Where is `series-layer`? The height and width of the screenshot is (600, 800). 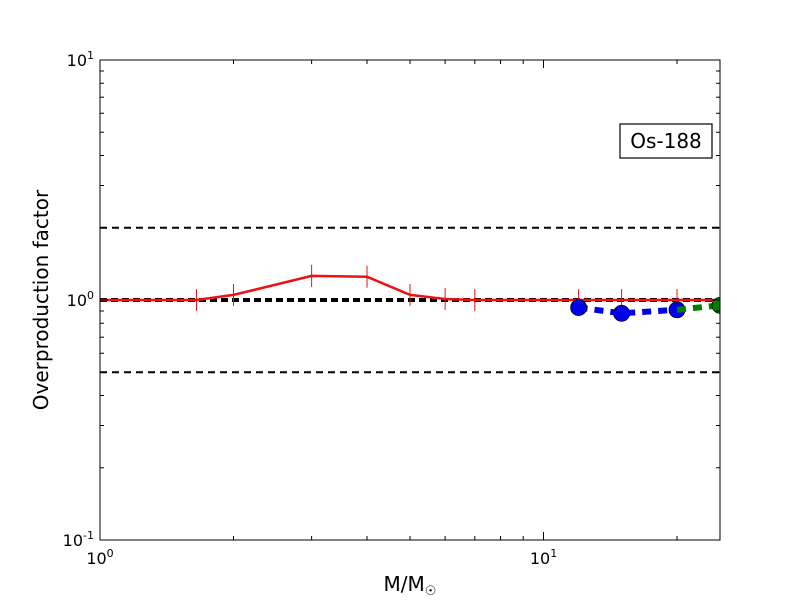 series-layer is located at coordinates (410, 293).